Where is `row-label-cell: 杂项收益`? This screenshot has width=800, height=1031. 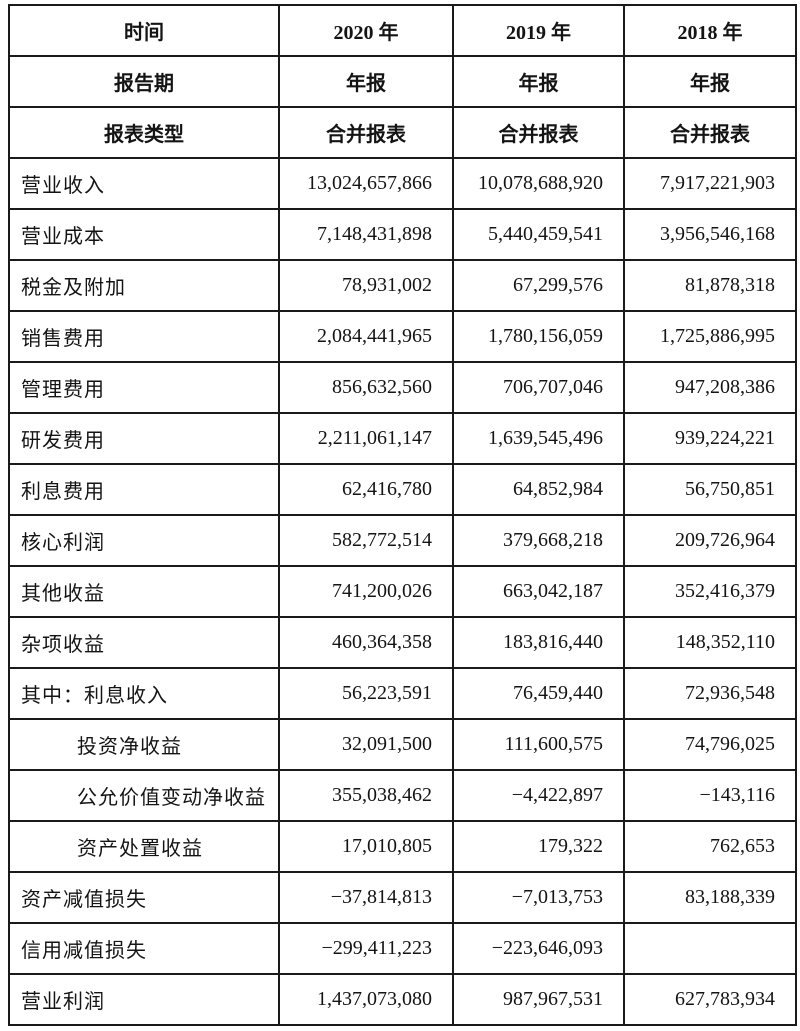 row-label-cell: 杂项收益 is located at coordinates (144, 642).